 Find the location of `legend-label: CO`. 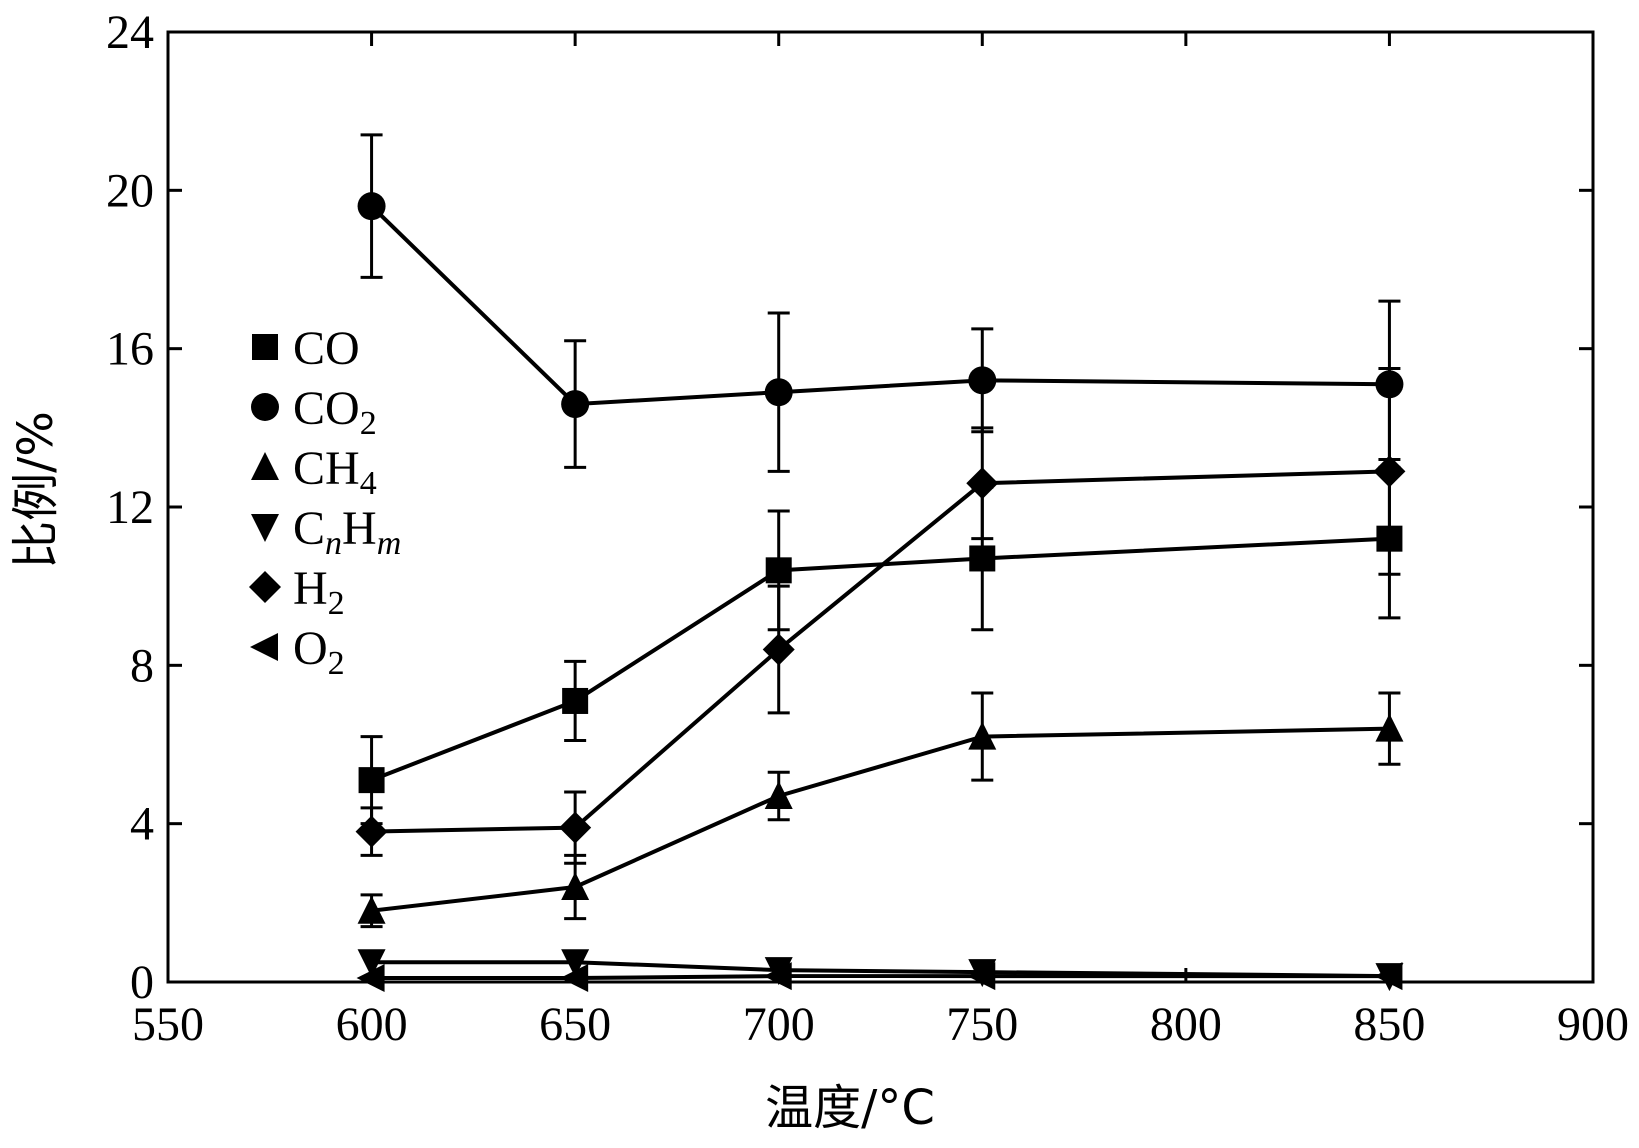

legend-label: CO is located at coordinates (326, 348).